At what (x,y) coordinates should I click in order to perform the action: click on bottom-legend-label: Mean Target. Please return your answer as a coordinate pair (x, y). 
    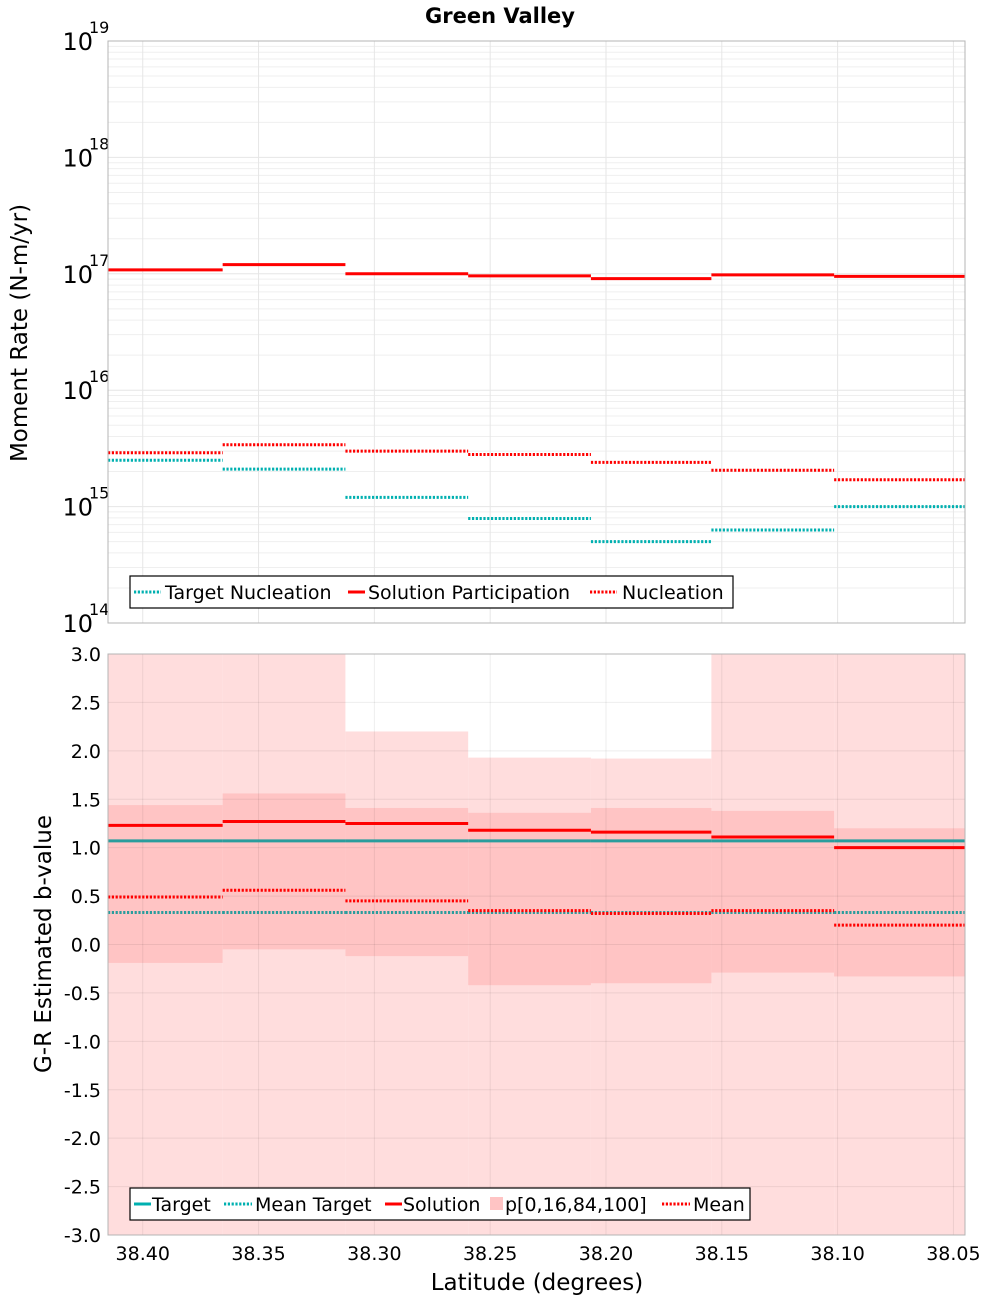
    Looking at the image, I should click on (313, 1205).